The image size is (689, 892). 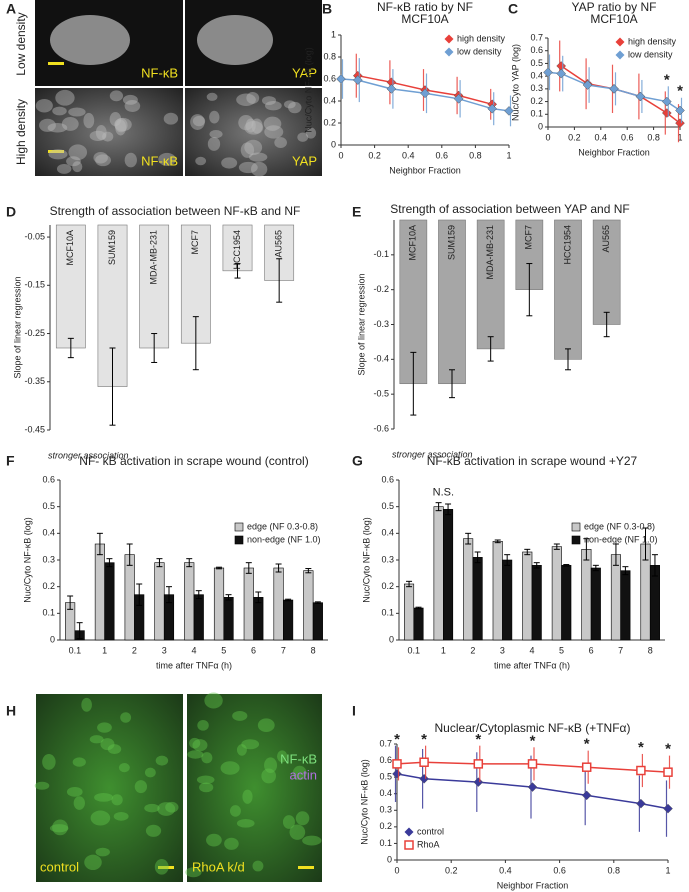 I want to click on category-label: HCC1954, so click(x=567, y=245).